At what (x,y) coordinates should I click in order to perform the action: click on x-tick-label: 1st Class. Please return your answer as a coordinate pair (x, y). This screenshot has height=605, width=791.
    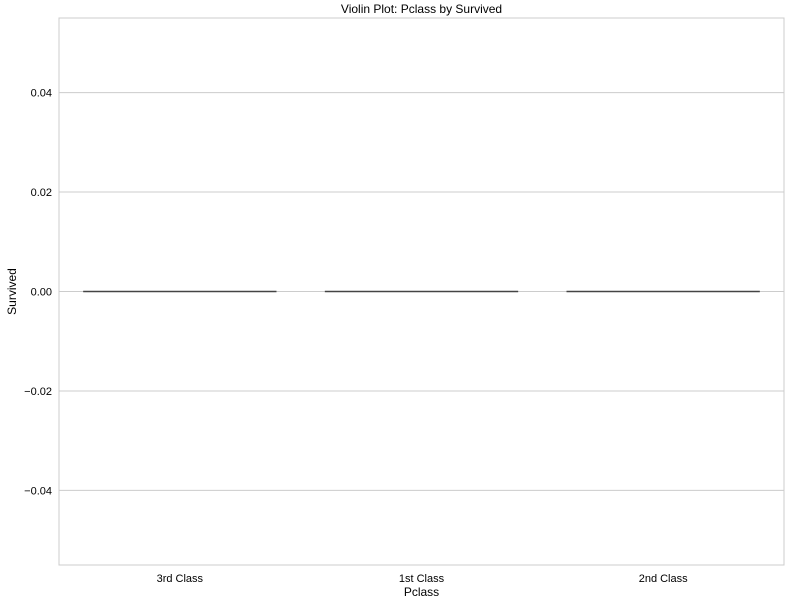
    Looking at the image, I should click on (422, 579).